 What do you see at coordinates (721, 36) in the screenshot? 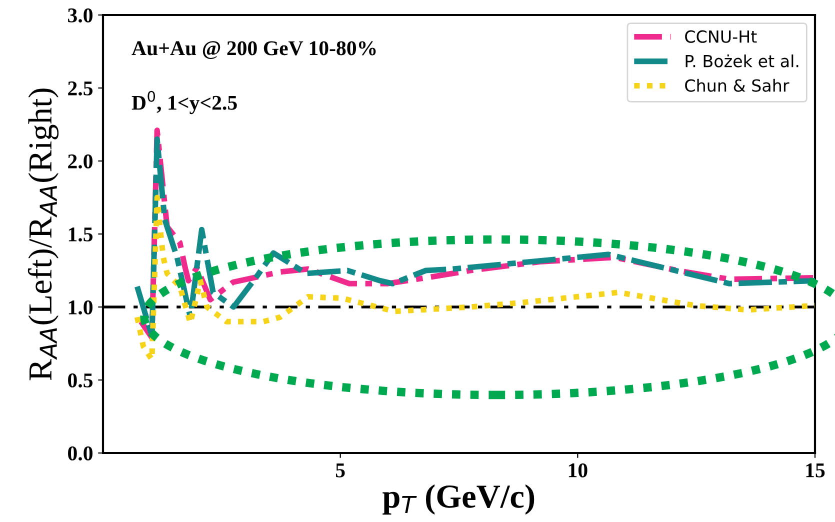
I see `legend-label: CCNU-Ht` at bounding box center [721, 36].